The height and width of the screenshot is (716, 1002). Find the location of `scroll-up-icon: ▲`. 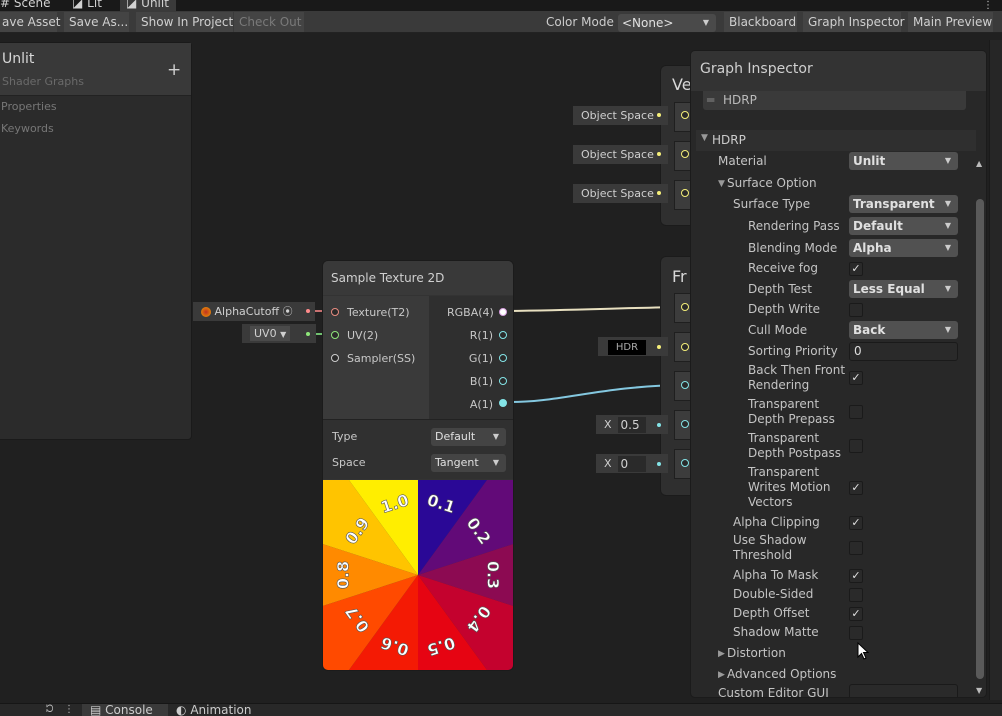

scroll-up-icon: ▲ is located at coordinates (979, 163).